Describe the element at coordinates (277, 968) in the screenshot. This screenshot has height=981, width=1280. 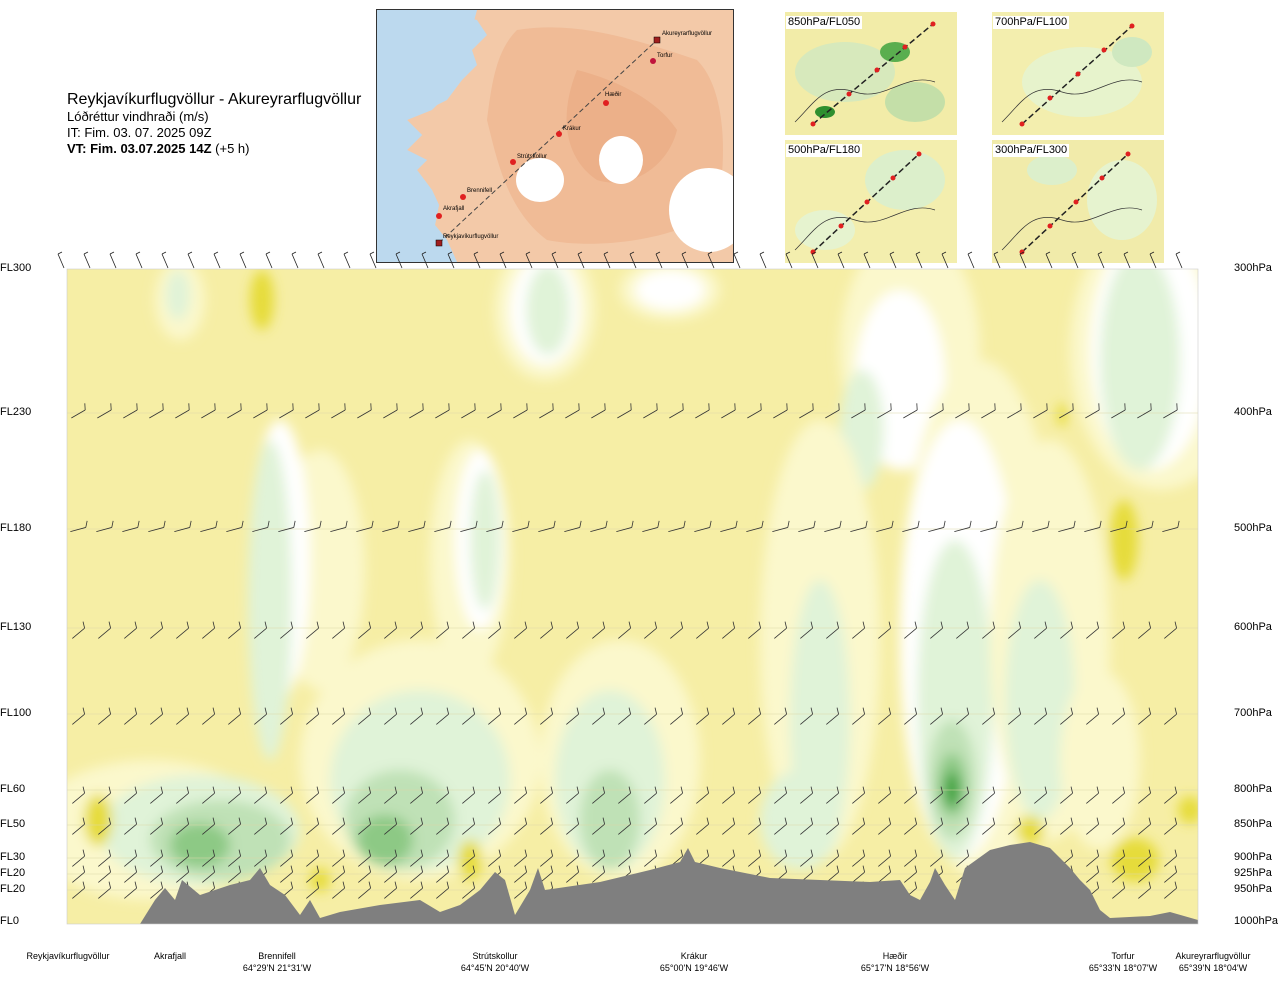
I see `location-coord: 64°29'N 21°31'W` at that location.